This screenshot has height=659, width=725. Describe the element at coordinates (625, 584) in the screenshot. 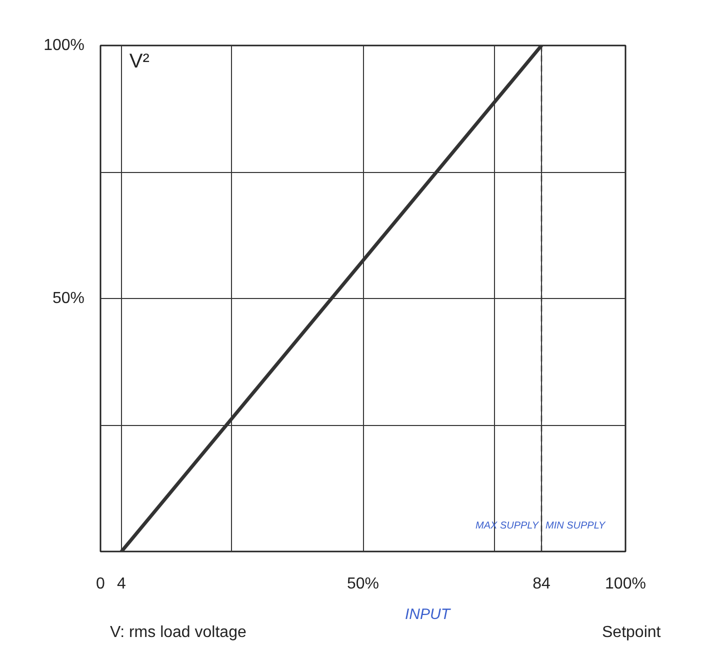

I see `x-tick-label: 100%` at that location.